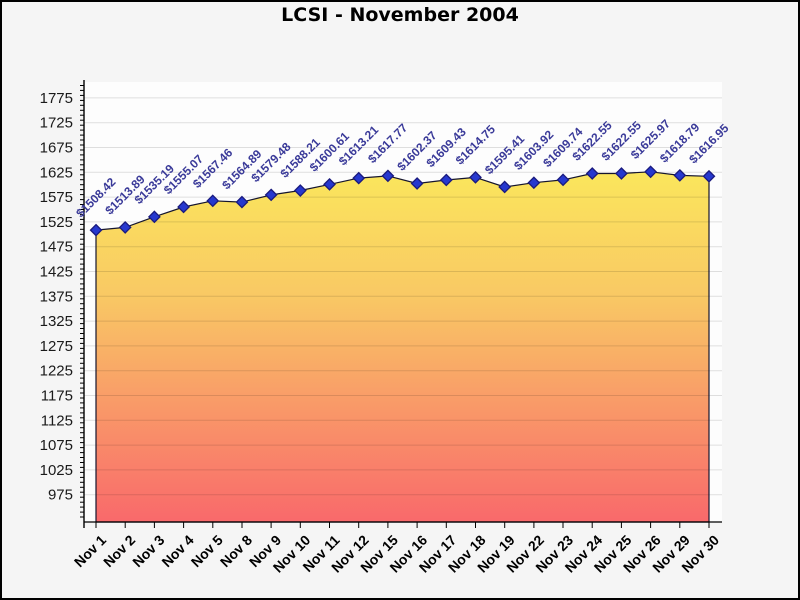 This screenshot has height=600, width=800. I want to click on y-tick-label: 975, so click(60, 495).